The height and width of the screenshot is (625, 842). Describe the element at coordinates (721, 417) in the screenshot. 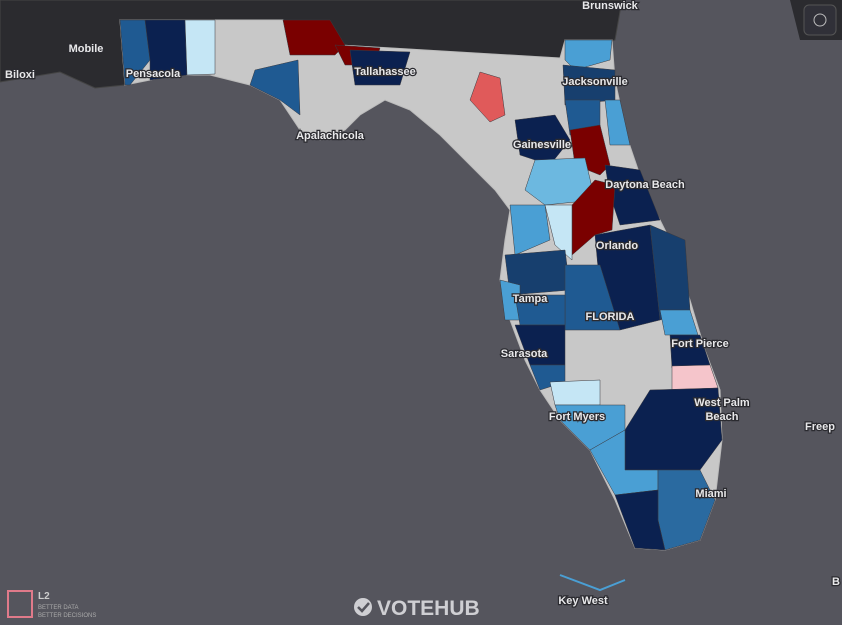

I see `place-label: Beach` at that location.